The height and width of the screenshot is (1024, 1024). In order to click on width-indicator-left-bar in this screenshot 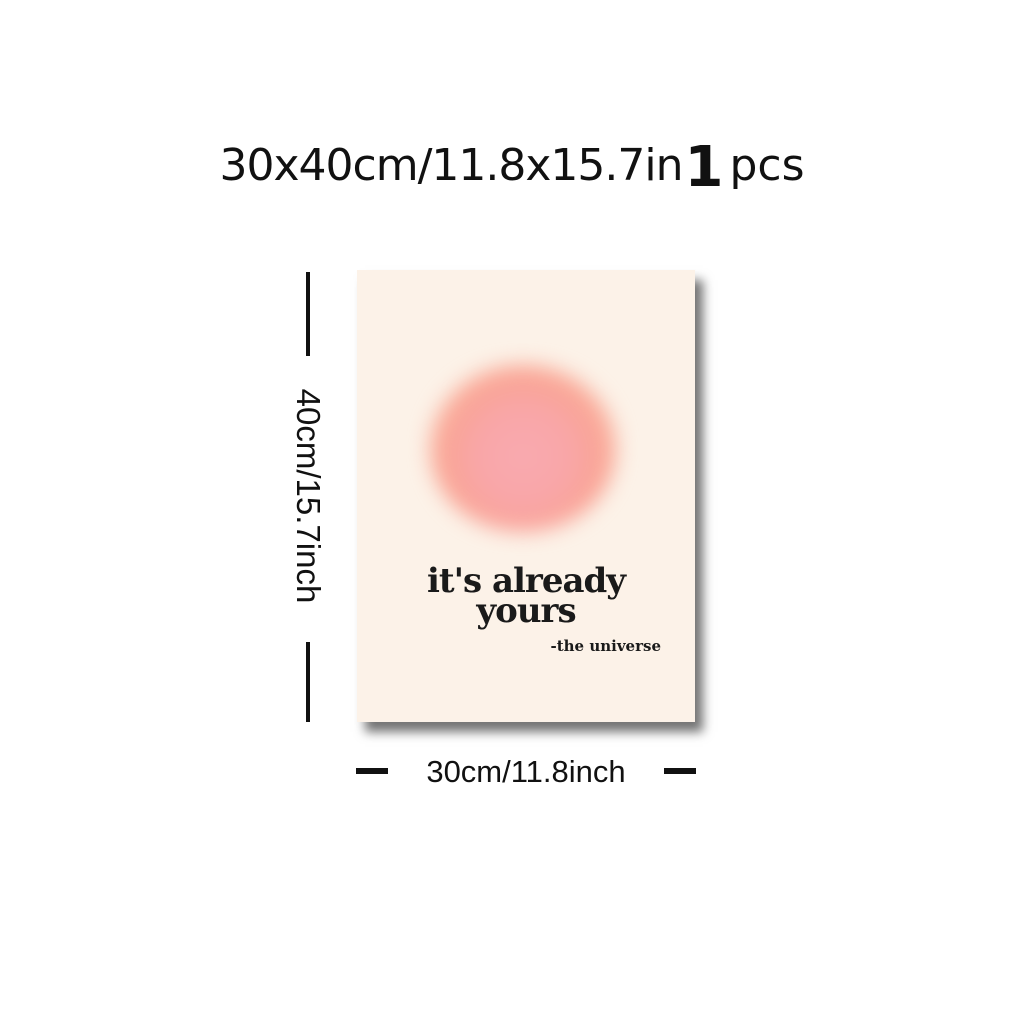, I will do `click(372, 771)`.